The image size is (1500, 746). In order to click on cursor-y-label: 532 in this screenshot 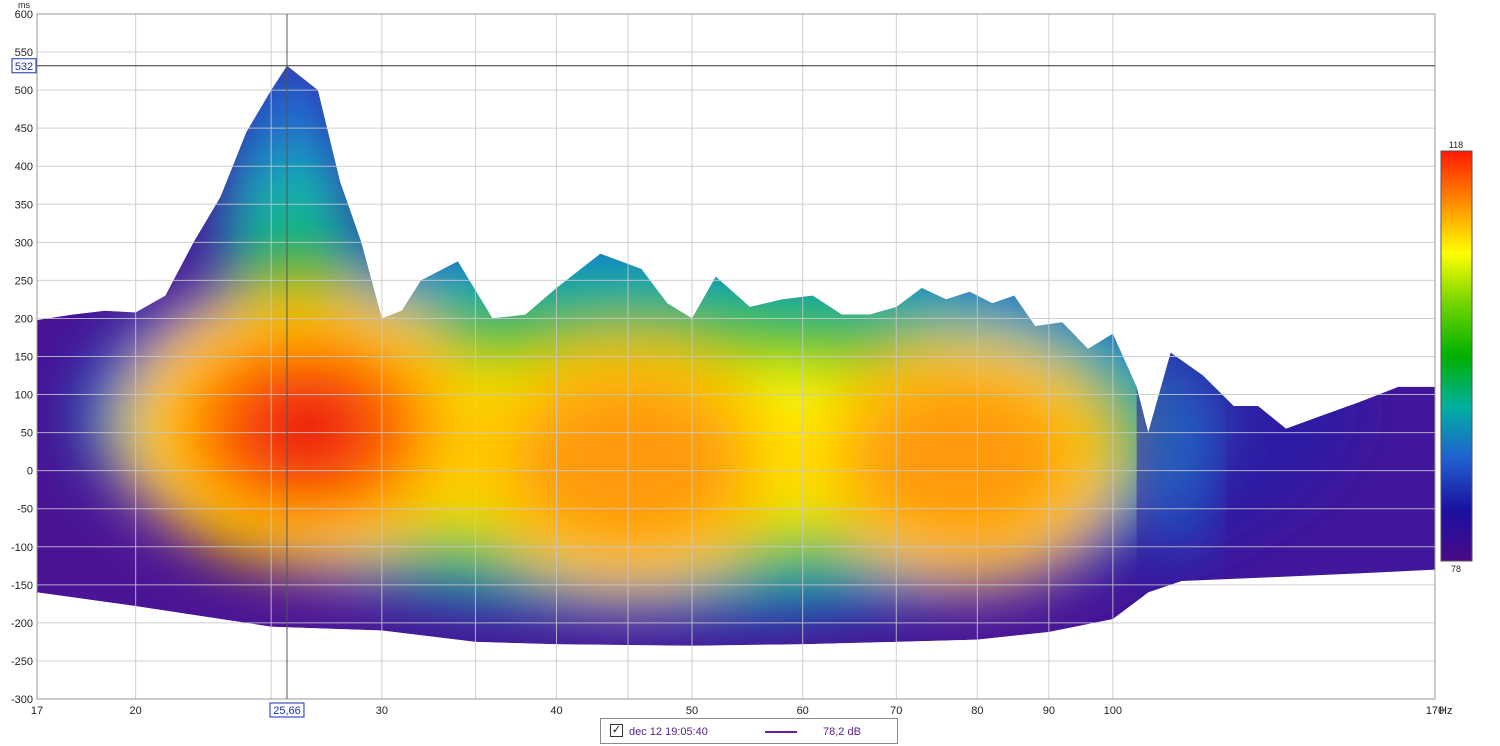, I will do `click(24, 67)`.